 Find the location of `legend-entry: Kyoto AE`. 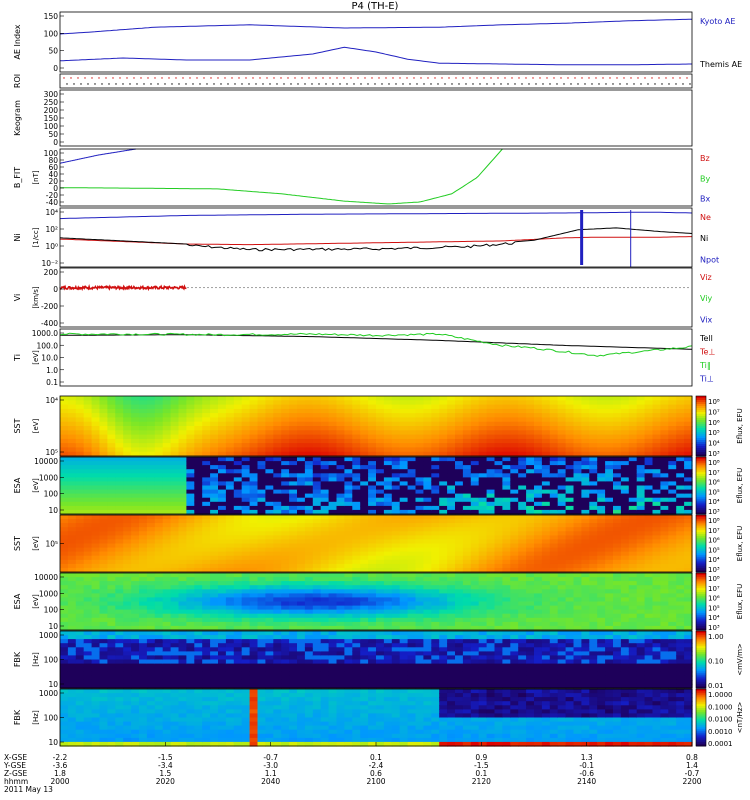

legend-entry: Kyoto AE is located at coordinates (717, 21).